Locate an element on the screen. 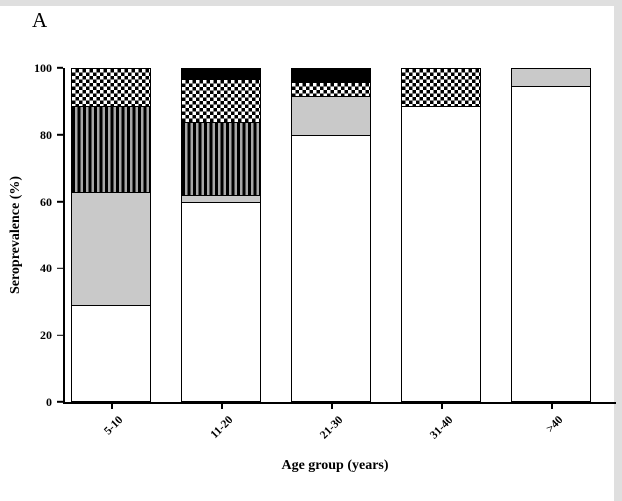  y-axis: 0 20 40 60 80 100 is located at coordinates (31, 235).